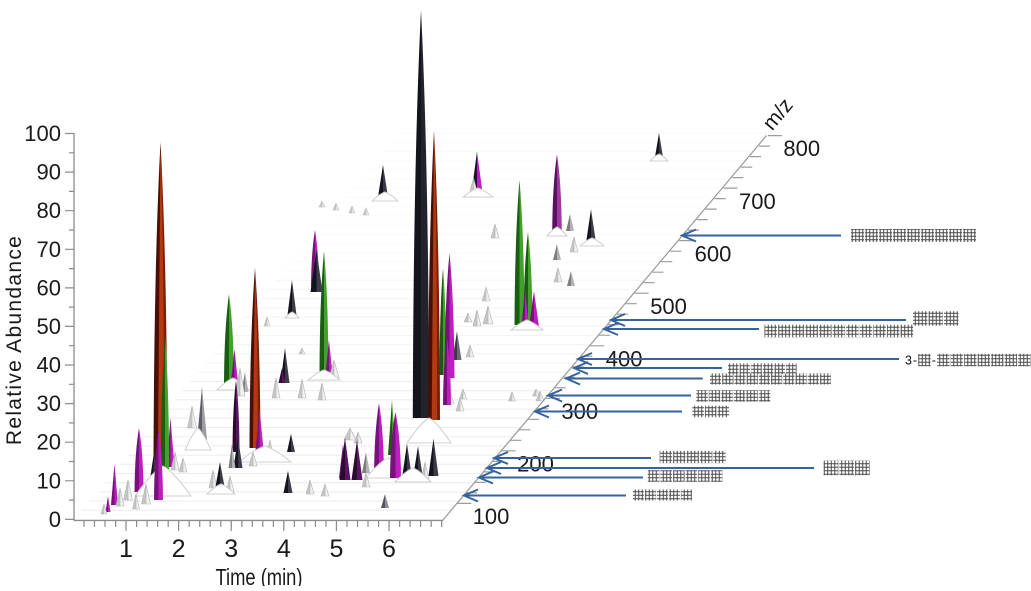 Image resolution: width=1031 pixels, height=591 pixels. What do you see at coordinates (179, 549) in the screenshot?
I see `svg-text: 2` at bounding box center [179, 549].